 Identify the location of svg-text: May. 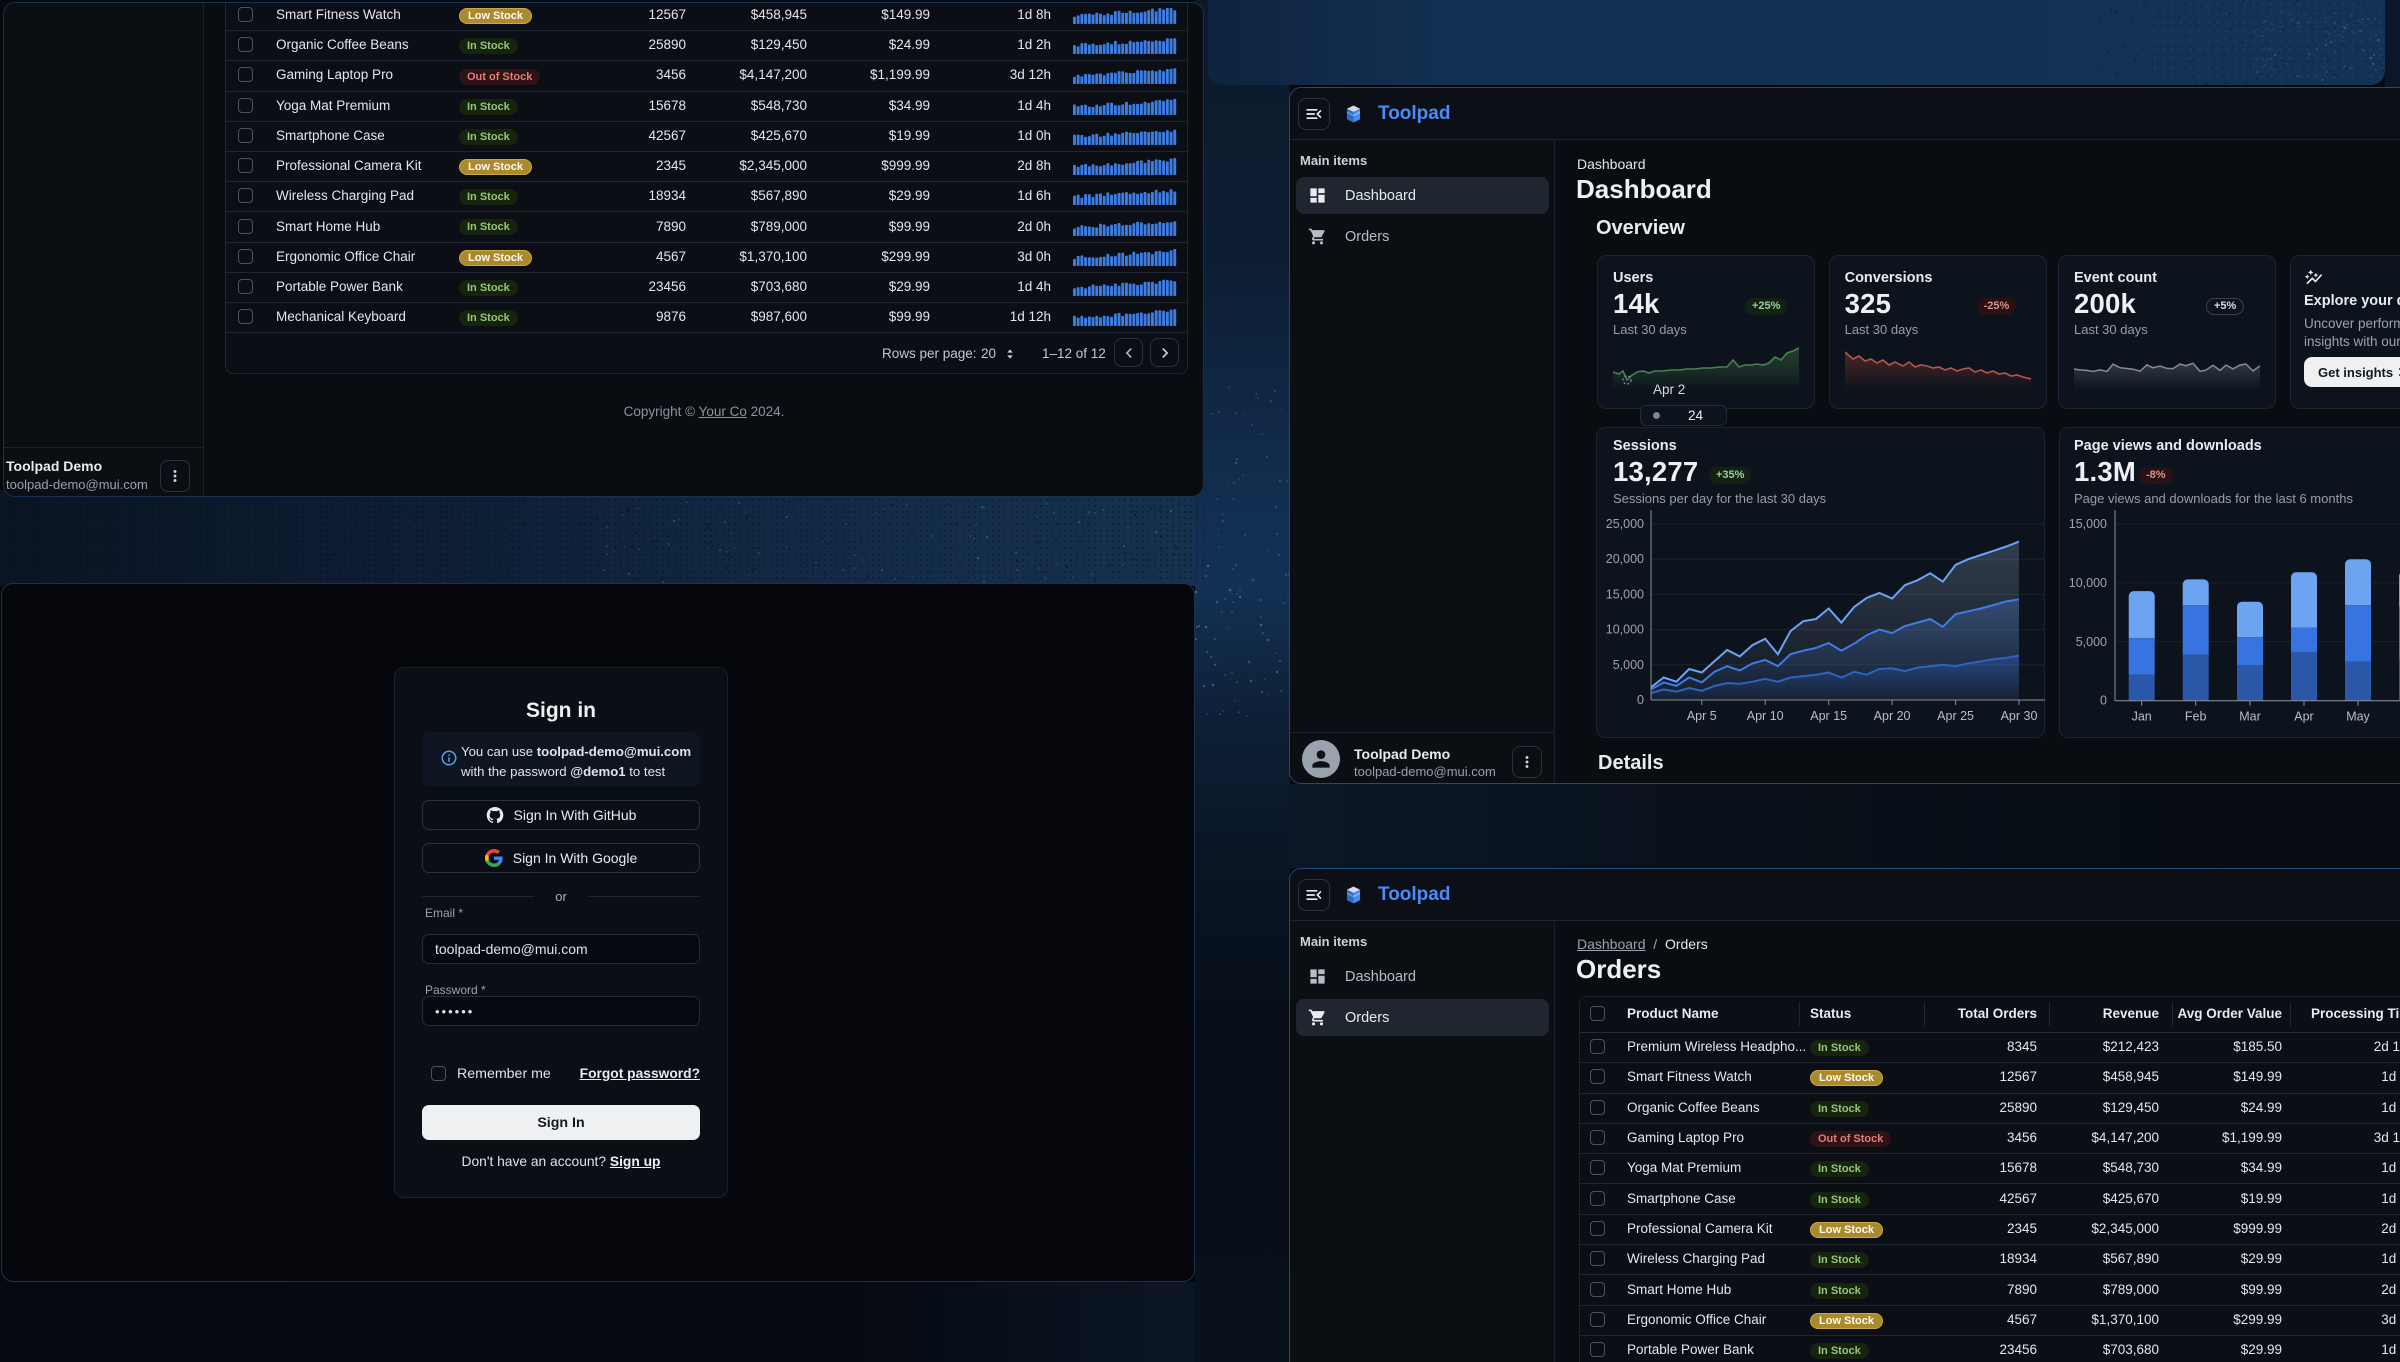
(2358, 717).